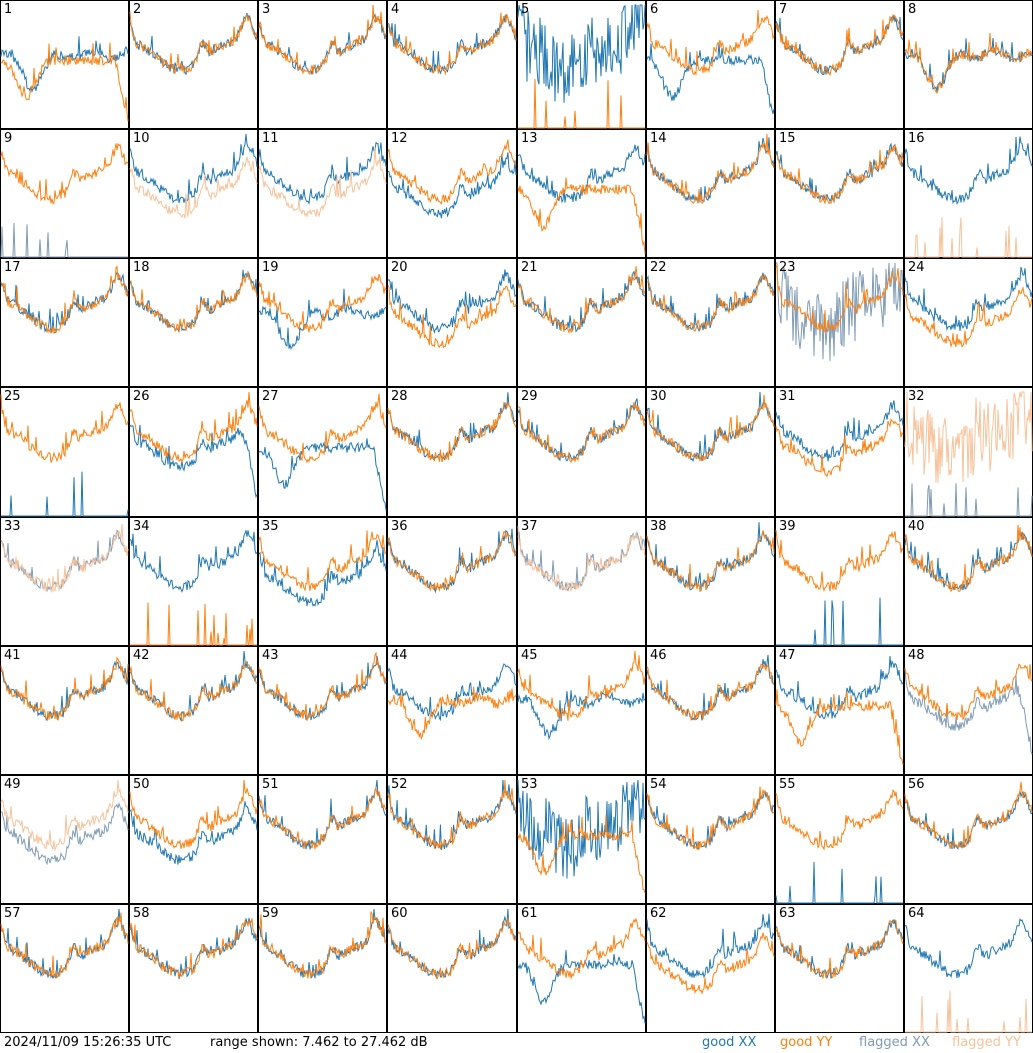 This screenshot has width=1033, height=1053. I want to click on panel-18: 18, so click(193, 322).